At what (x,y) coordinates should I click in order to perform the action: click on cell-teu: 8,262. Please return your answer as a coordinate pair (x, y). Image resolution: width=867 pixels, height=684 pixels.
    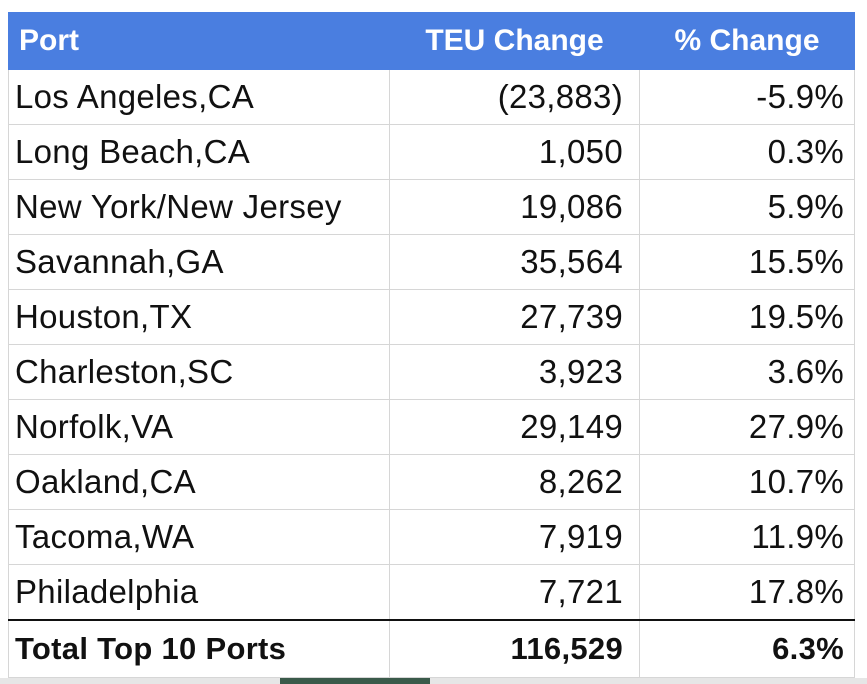
    Looking at the image, I should click on (514, 482).